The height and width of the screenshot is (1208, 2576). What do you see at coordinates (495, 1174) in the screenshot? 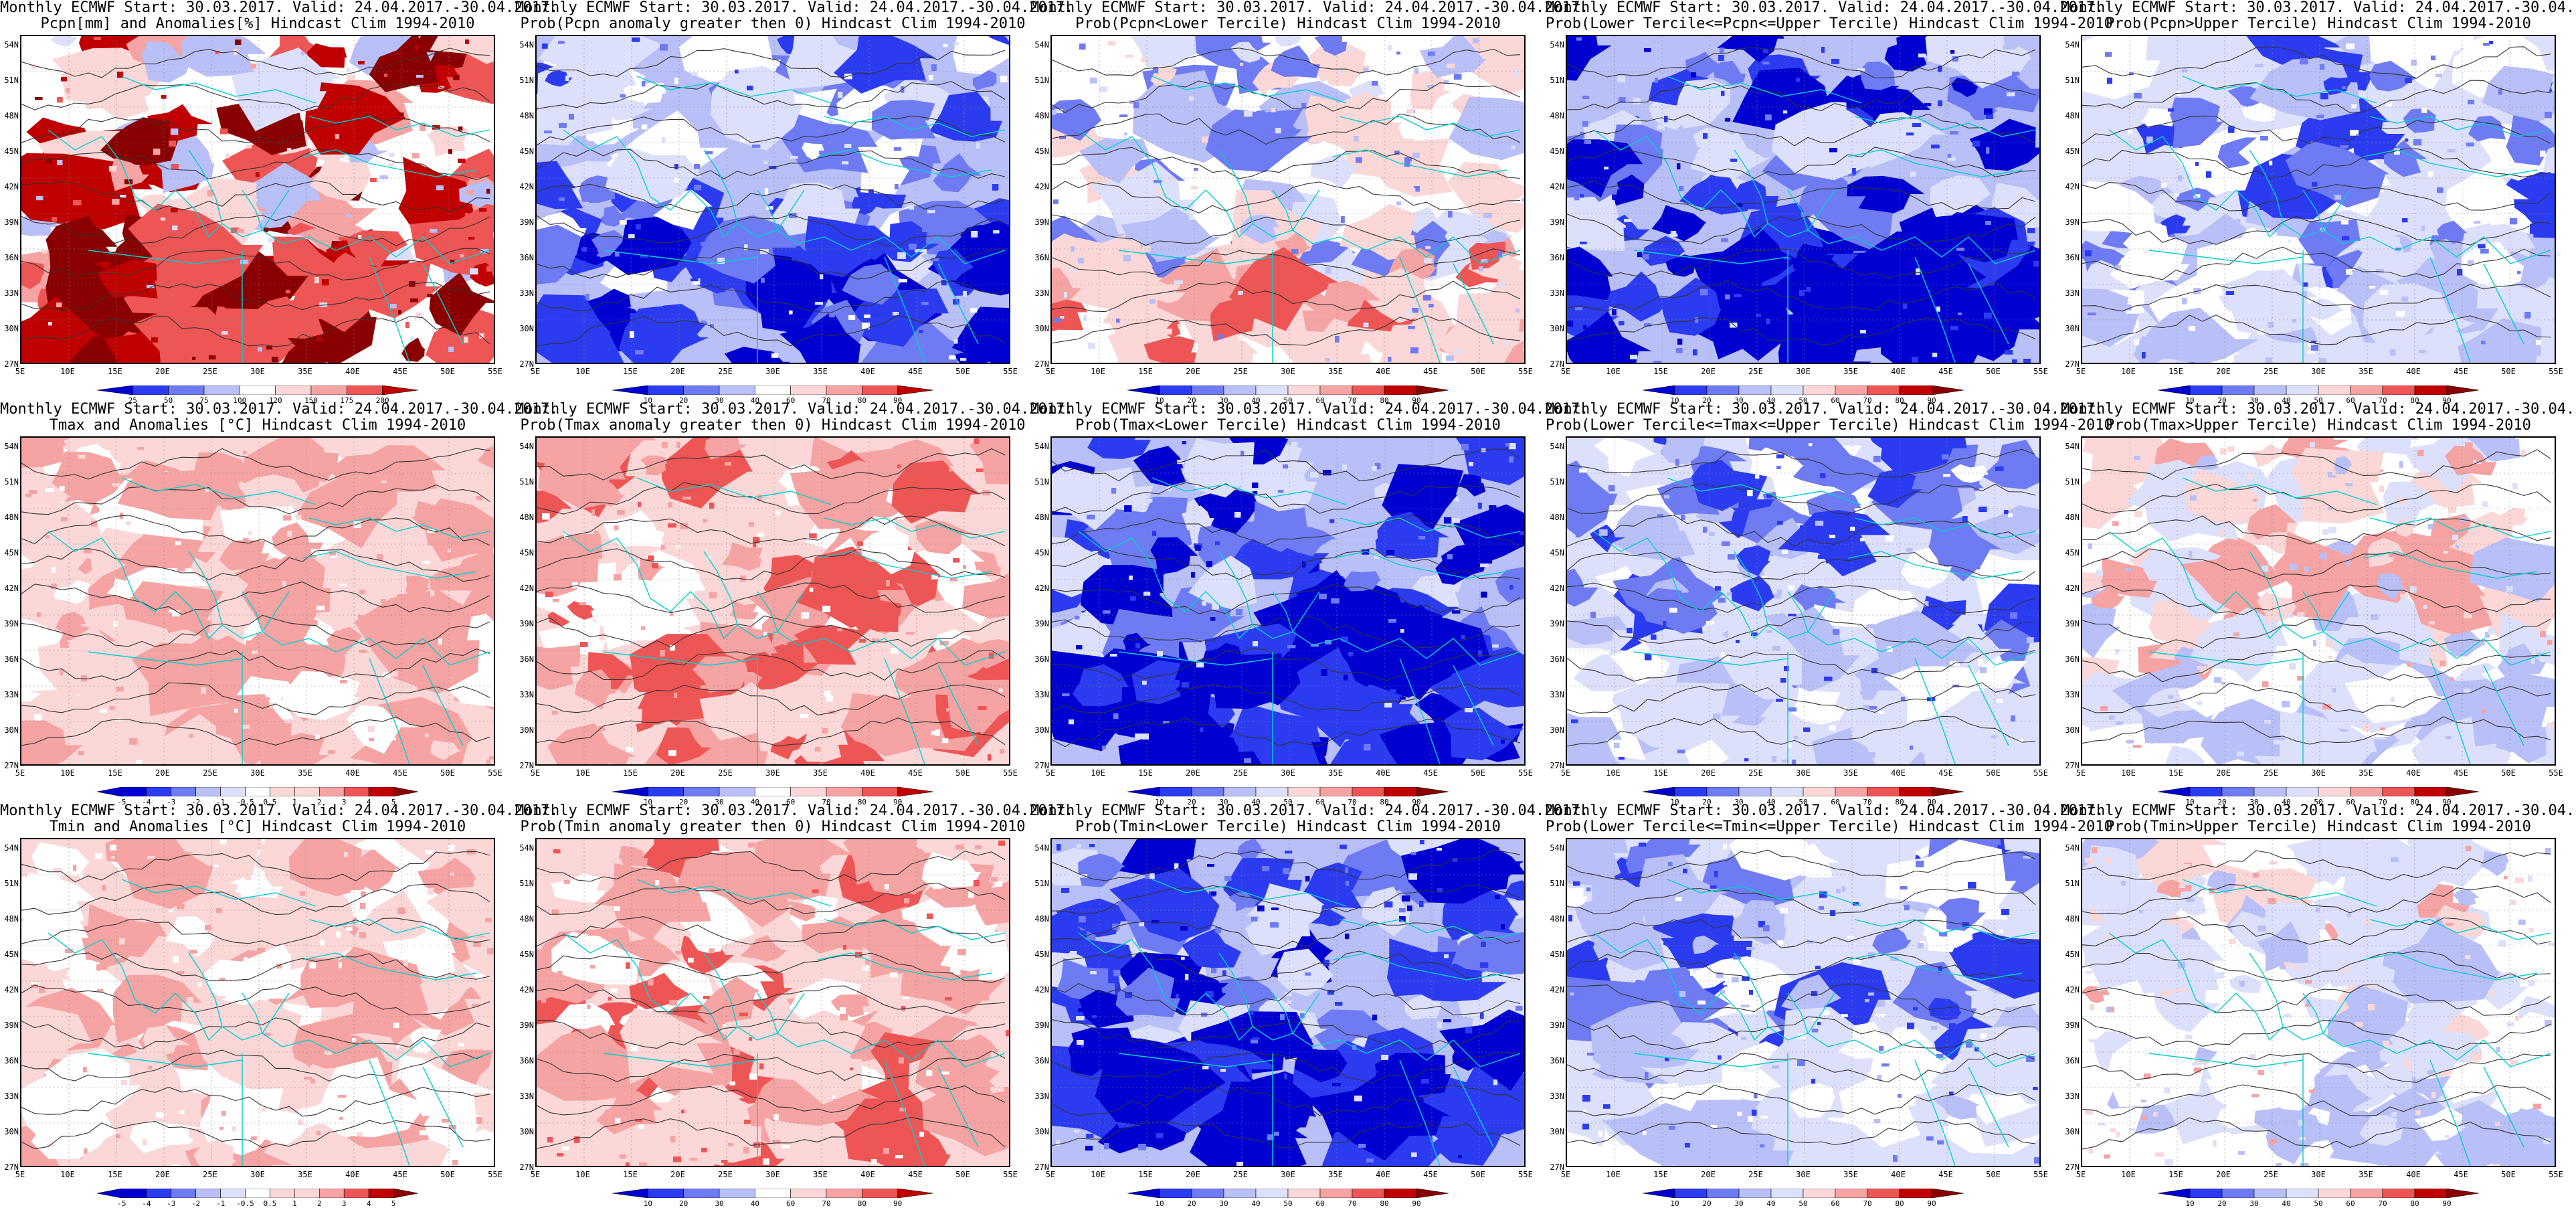
I see `lon-tick-label: 55E` at bounding box center [495, 1174].